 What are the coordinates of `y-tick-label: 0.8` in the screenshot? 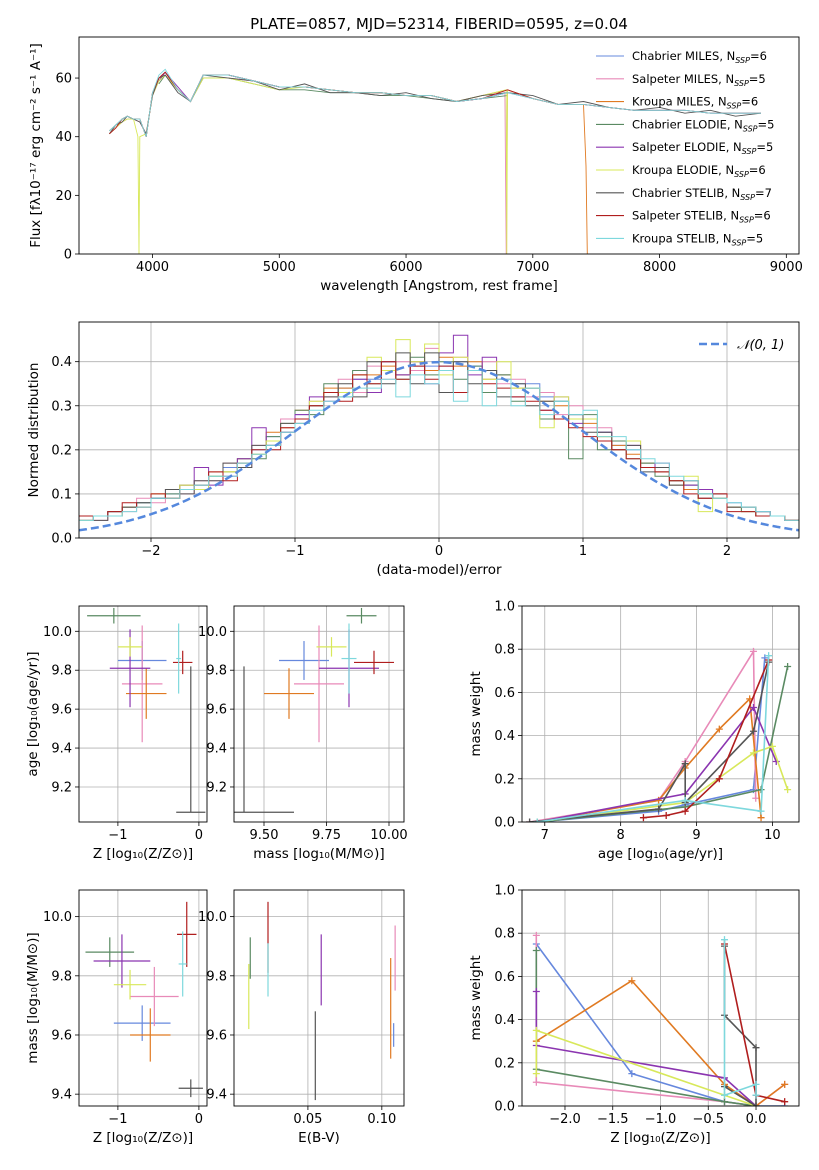 It's located at (504, 934).